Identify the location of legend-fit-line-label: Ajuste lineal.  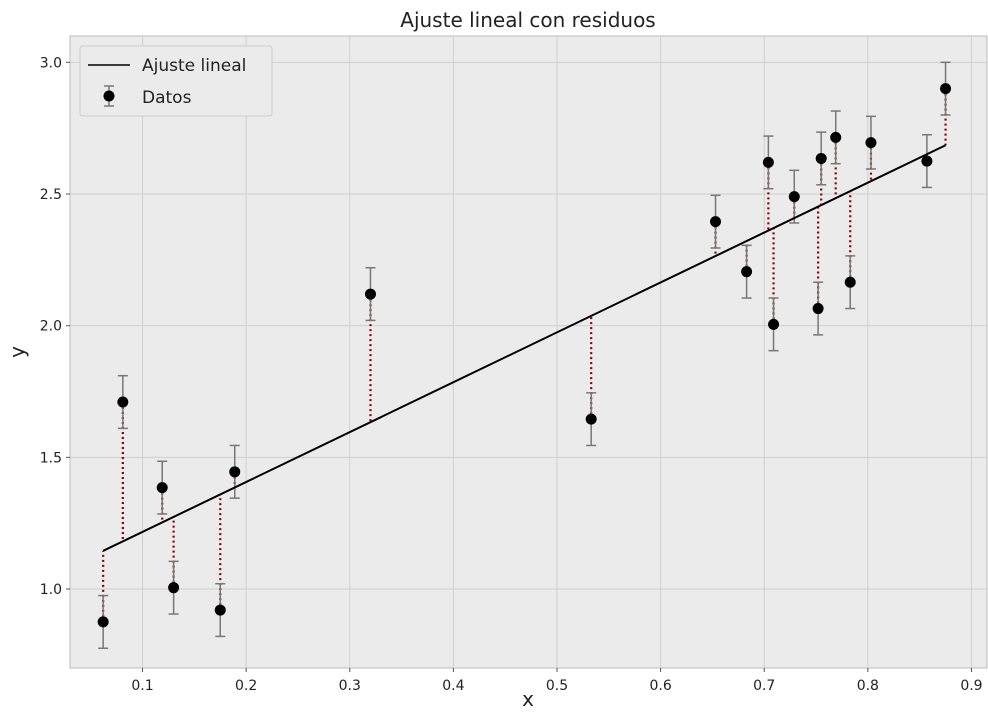
(194, 66).